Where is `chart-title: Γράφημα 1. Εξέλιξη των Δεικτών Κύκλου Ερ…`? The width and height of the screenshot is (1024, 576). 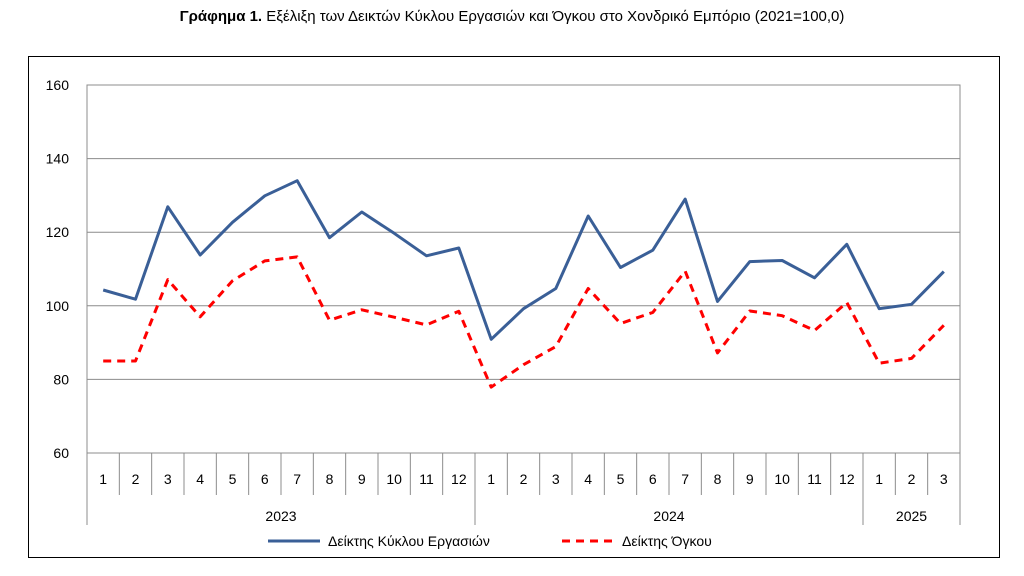 chart-title: Γράφημα 1. Εξέλιξη των Δεικτών Κύκλου Ερ… is located at coordinates (512, 16).